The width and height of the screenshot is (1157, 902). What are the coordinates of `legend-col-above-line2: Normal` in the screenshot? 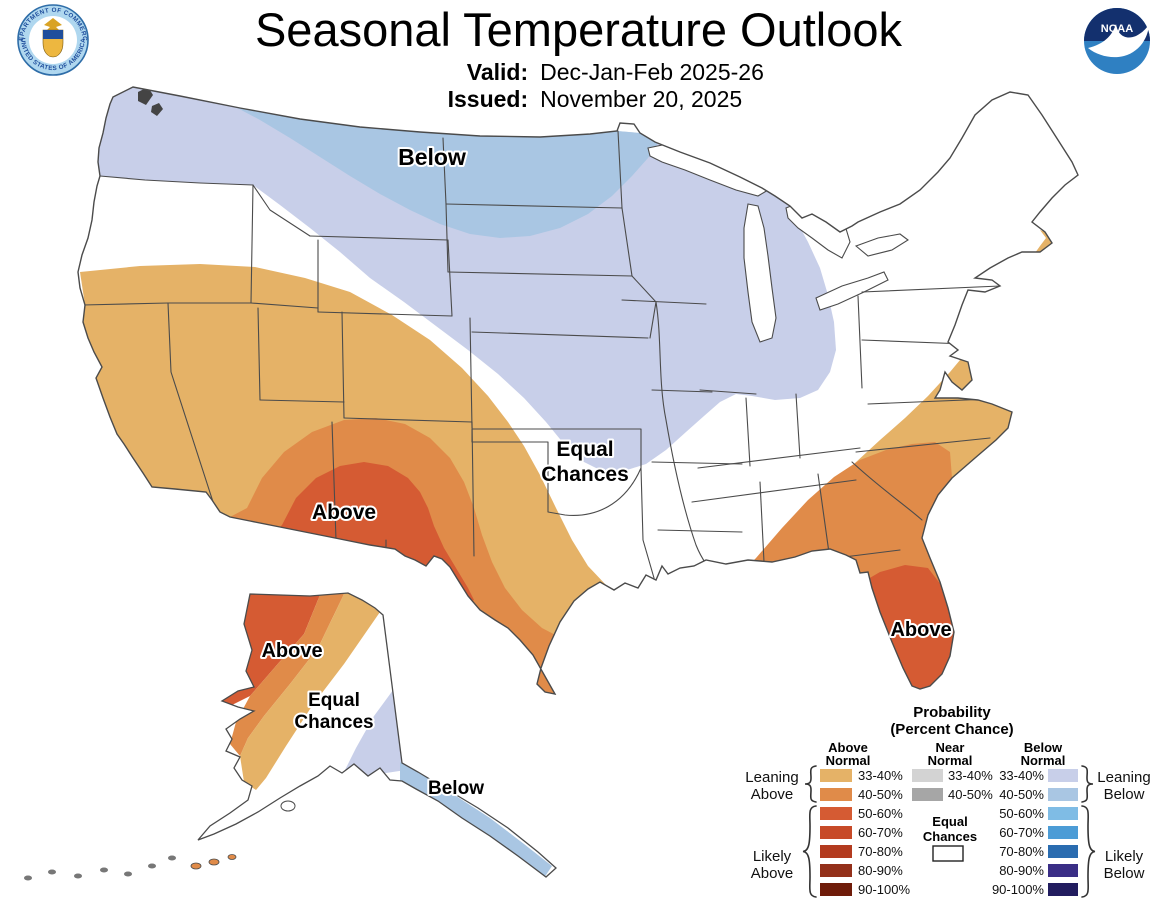 It's located at (848, 760).